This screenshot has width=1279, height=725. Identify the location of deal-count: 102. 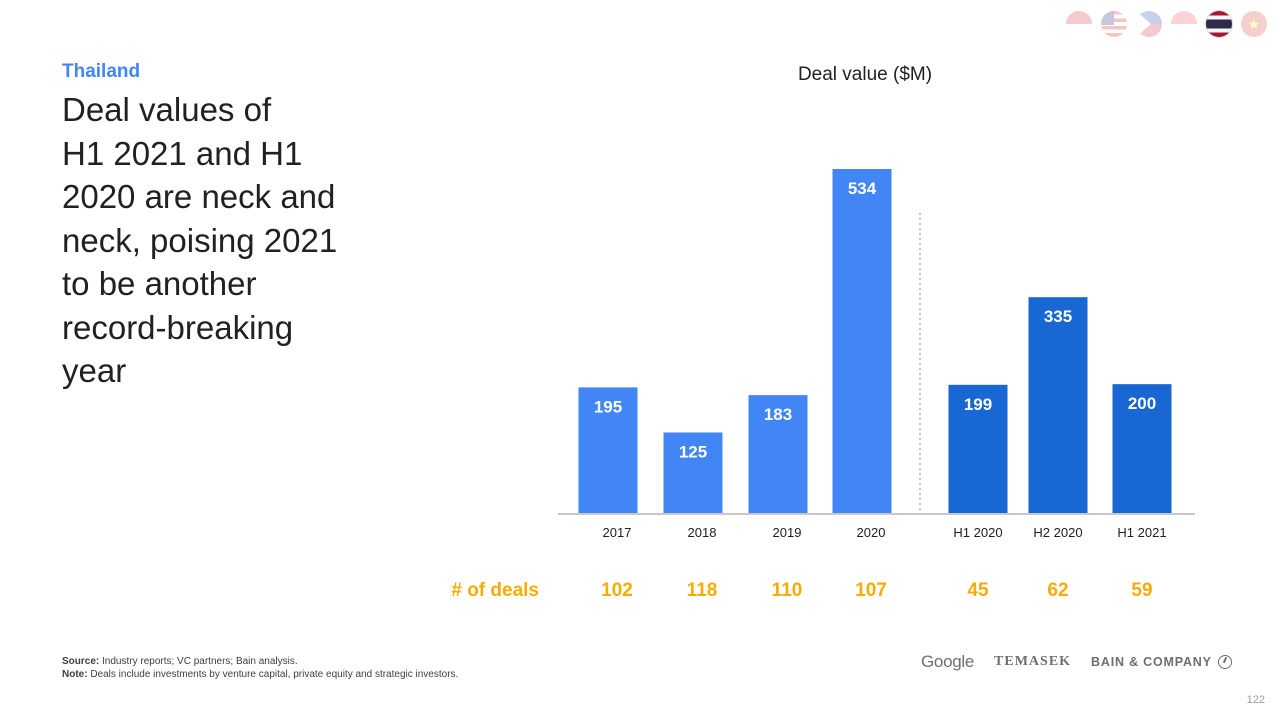
(617, 590).